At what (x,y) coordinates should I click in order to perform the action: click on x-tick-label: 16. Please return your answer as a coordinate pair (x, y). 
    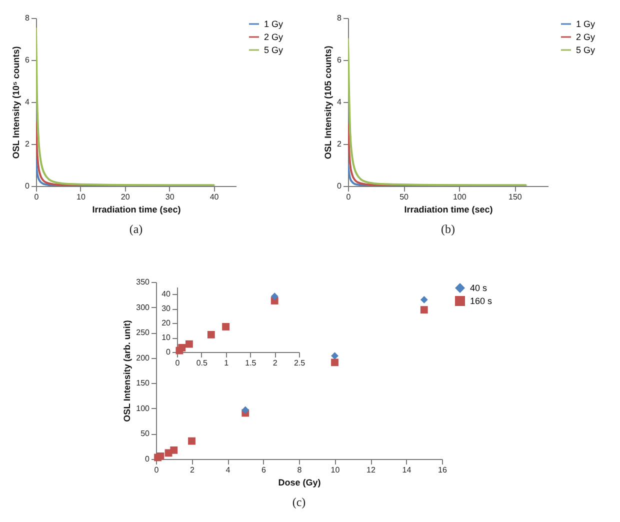
    Looking at the image, I should click on (443, 470).